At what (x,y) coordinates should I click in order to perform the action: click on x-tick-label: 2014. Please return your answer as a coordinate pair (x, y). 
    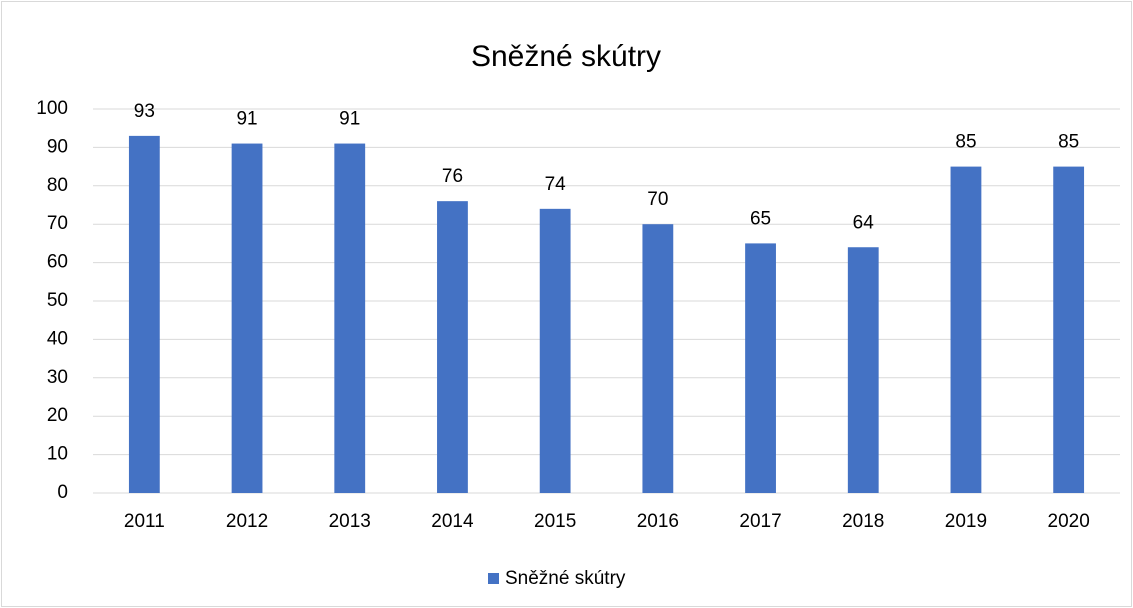
    Looking at the image, I should click on (452, 521).